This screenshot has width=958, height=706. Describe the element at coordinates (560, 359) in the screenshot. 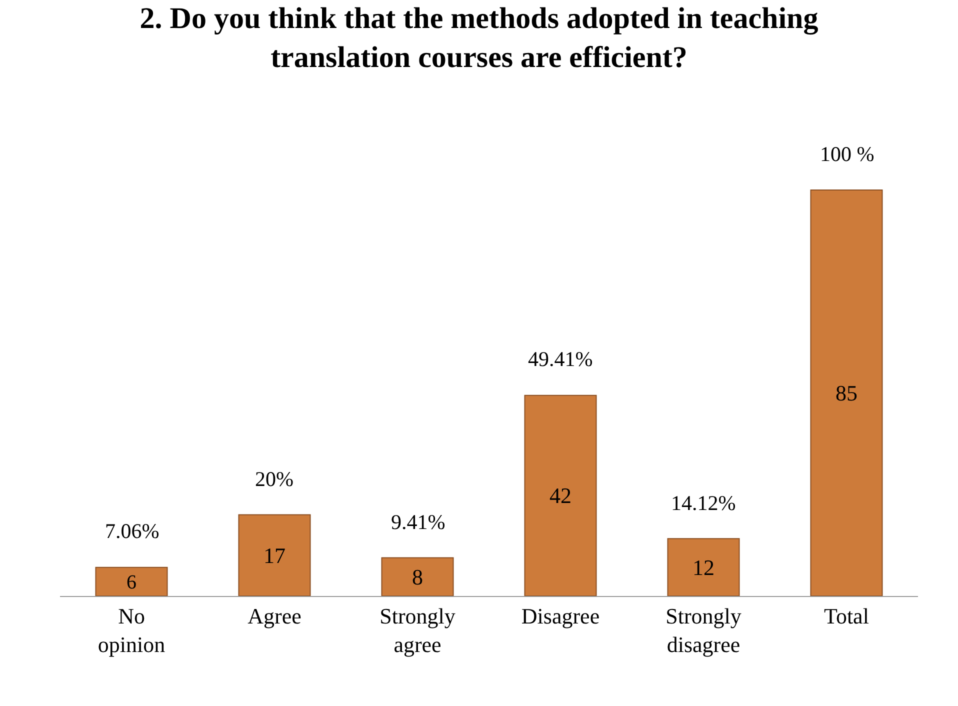

I see `annotation: 49.41%` at that location.